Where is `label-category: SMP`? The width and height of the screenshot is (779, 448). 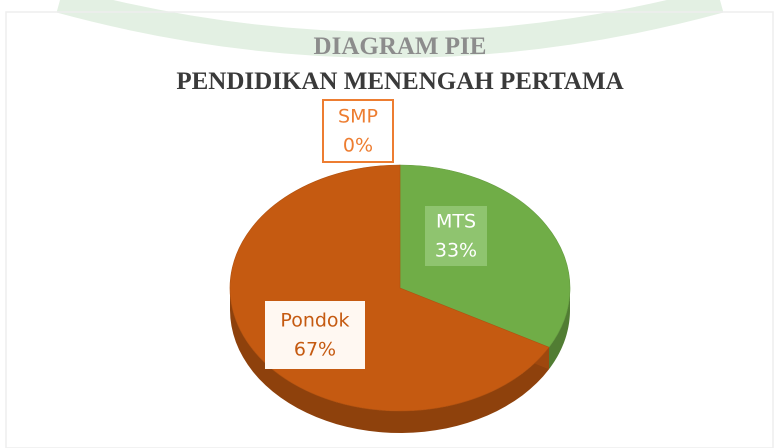 label-category: SMP is located at coordinates (358, 117).